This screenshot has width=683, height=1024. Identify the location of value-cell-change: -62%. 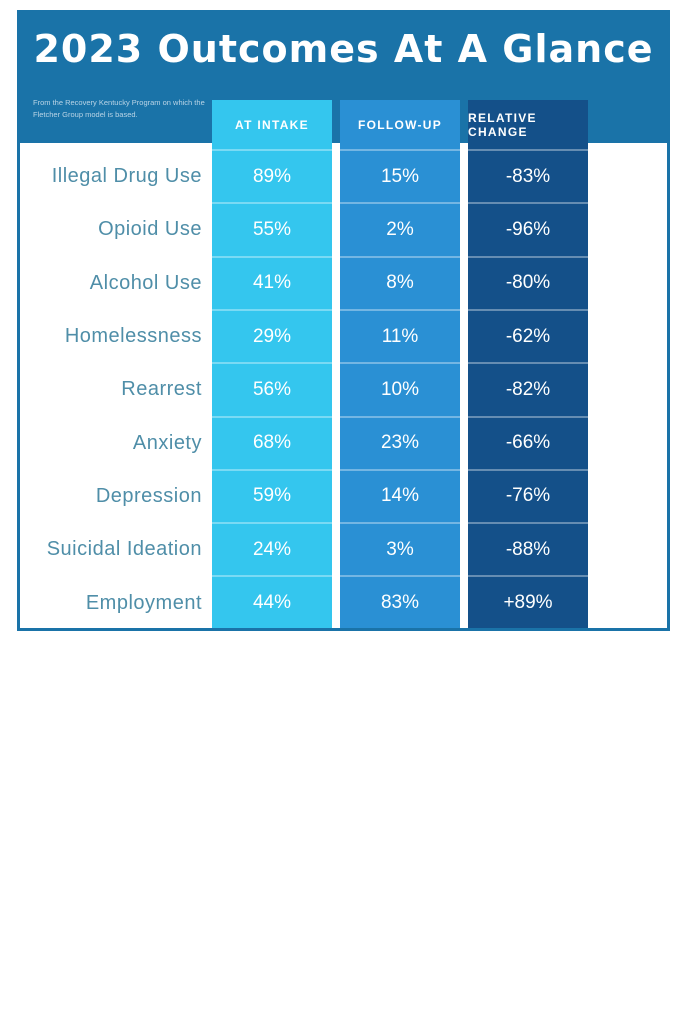
(528, 336).